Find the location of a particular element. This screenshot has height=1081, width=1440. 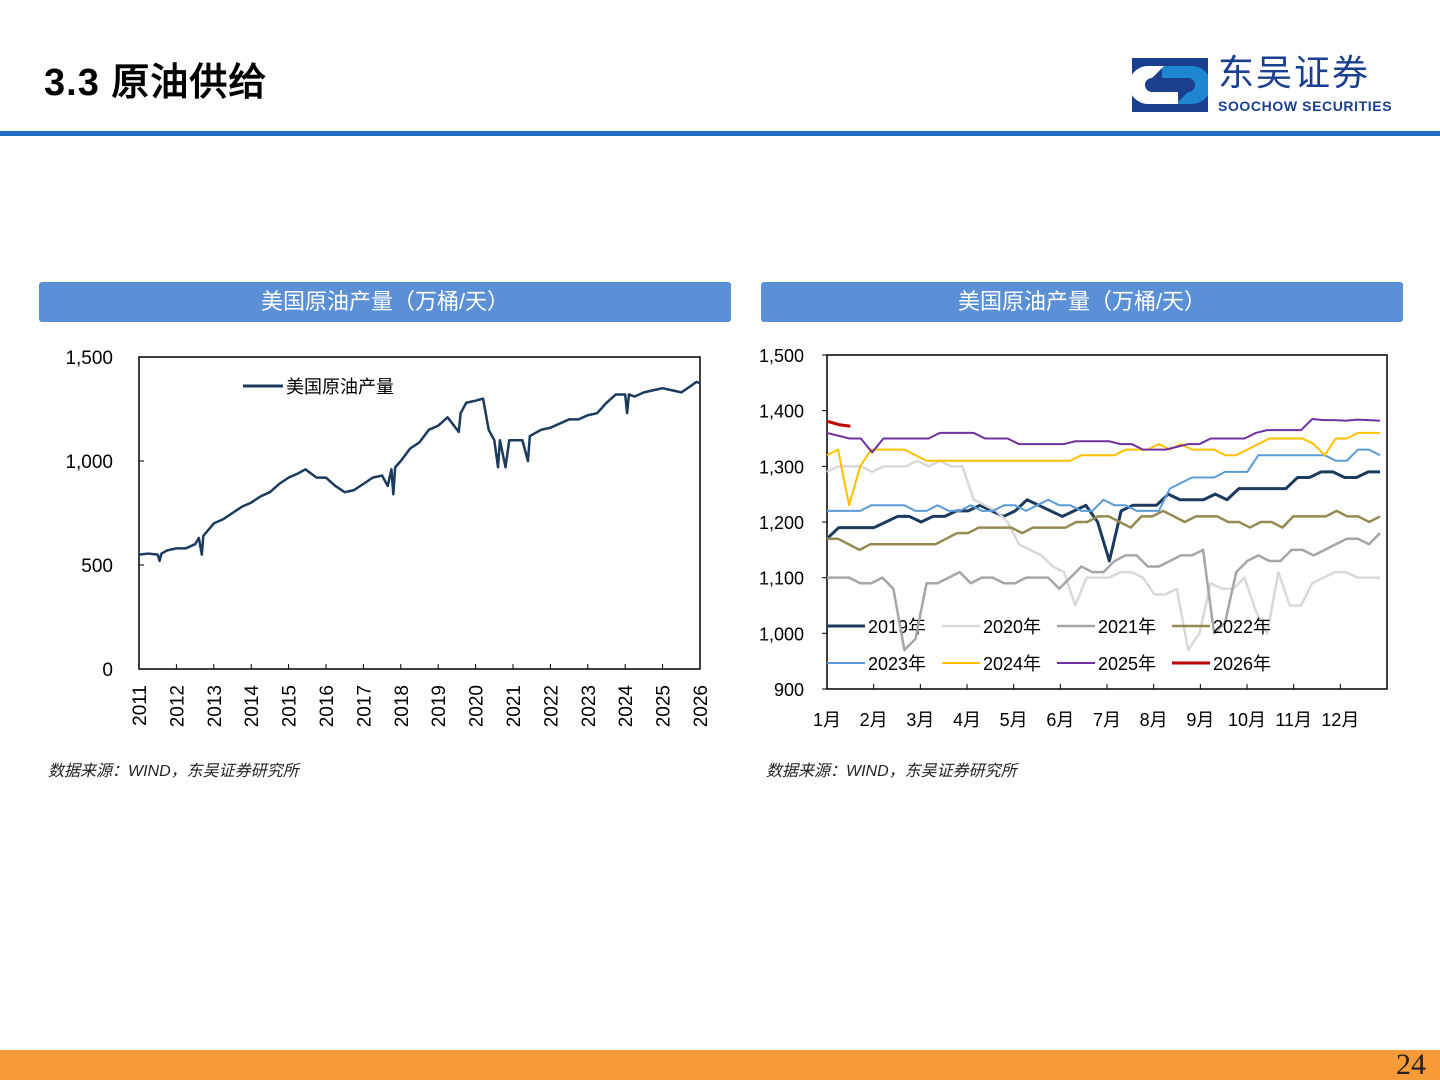

y-tick-label: 0 is located at coordinates (107, 670).